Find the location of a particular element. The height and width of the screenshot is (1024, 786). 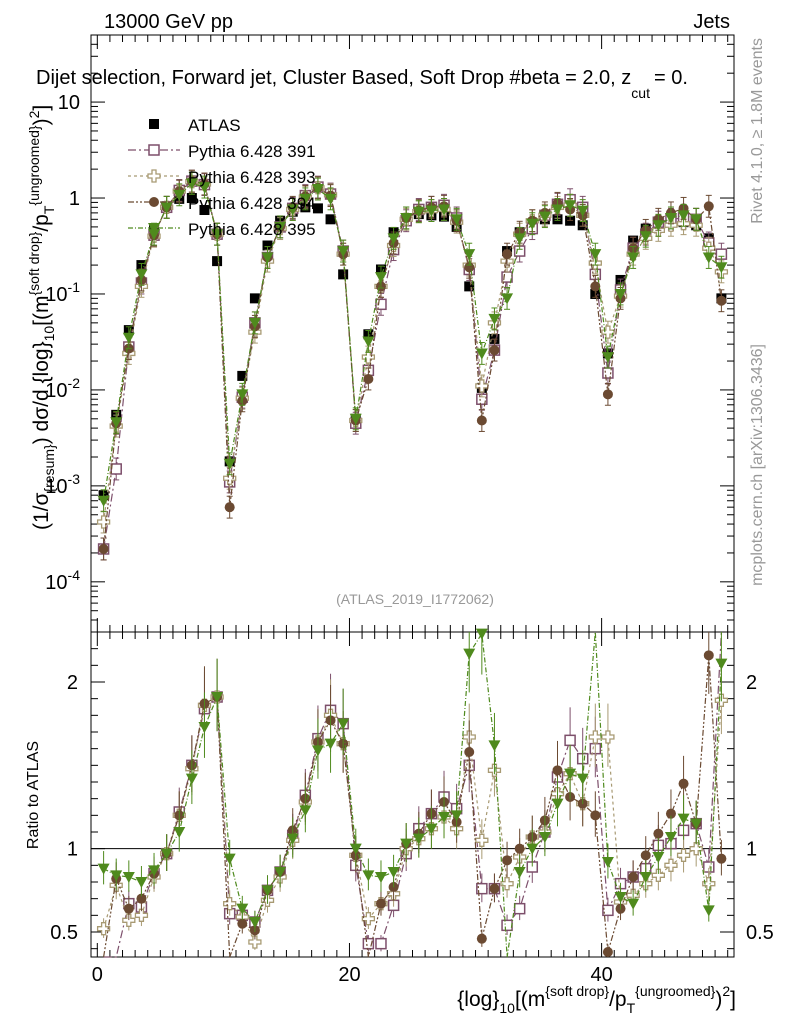

legend-marker-p394 is located at coordinates (154, 202).